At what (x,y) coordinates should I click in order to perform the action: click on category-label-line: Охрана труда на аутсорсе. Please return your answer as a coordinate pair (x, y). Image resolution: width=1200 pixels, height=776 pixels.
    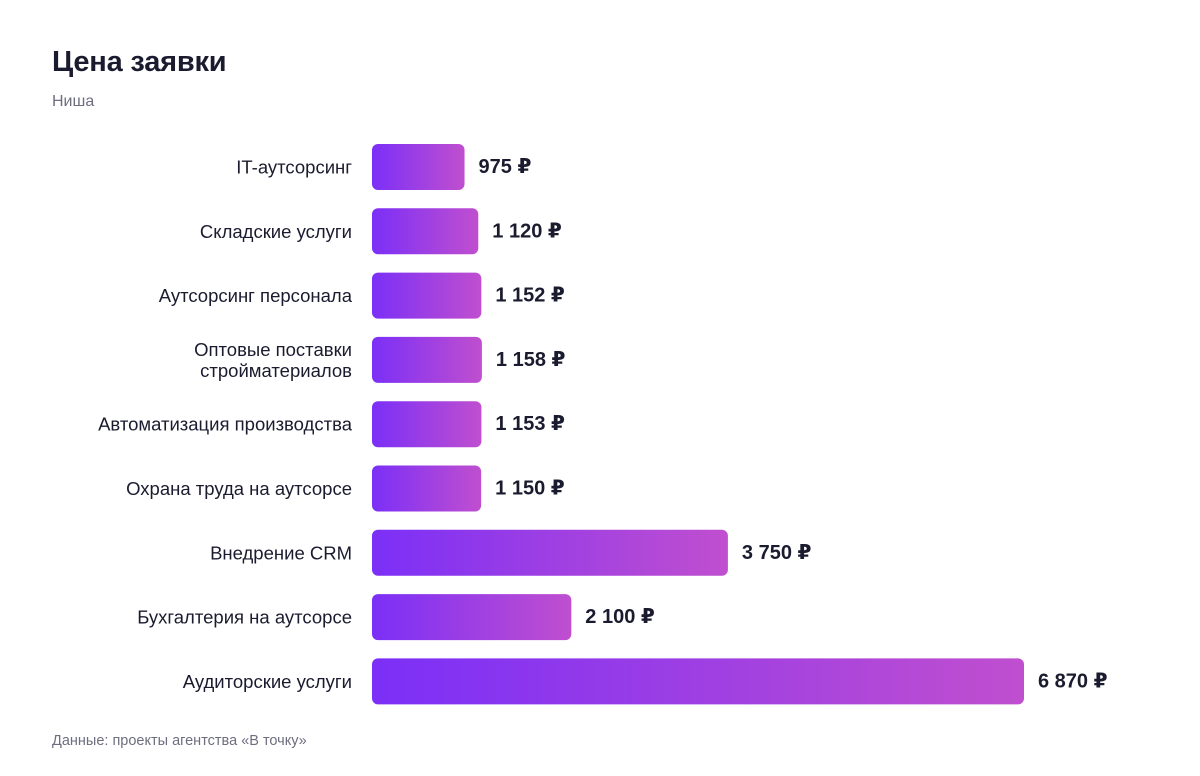
    Looking at the image, I should click on (239, 488).